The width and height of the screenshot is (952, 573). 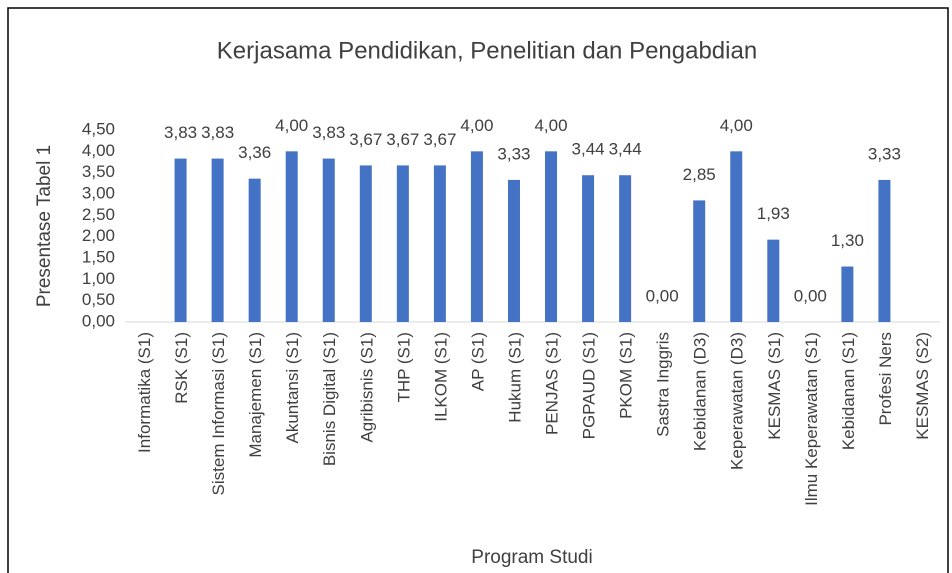 What do you see at coordinates (98, 150) in the screenshot?
I see `y-tick-label: 4,00` at bounding box center [98, 150].